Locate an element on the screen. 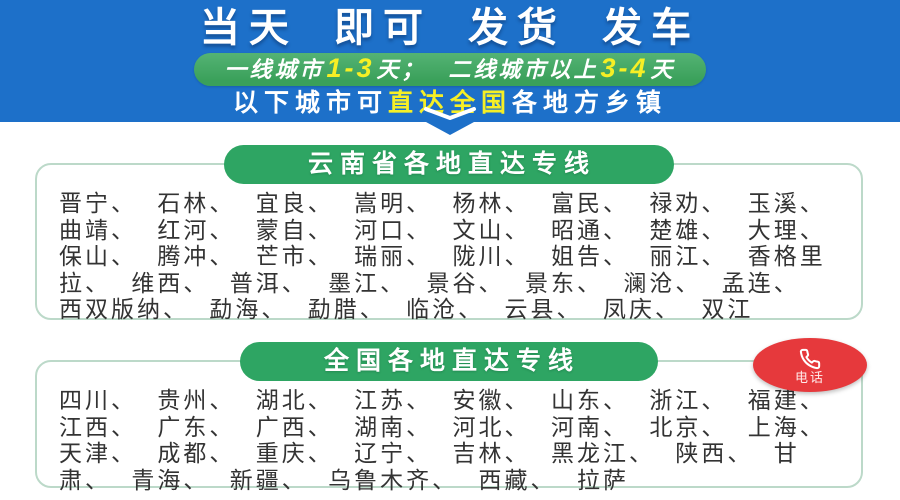 The height and width of the screenshot is (500, 900). subtitle-text: 各地方乡镇 is located at coordinates (590, 103).